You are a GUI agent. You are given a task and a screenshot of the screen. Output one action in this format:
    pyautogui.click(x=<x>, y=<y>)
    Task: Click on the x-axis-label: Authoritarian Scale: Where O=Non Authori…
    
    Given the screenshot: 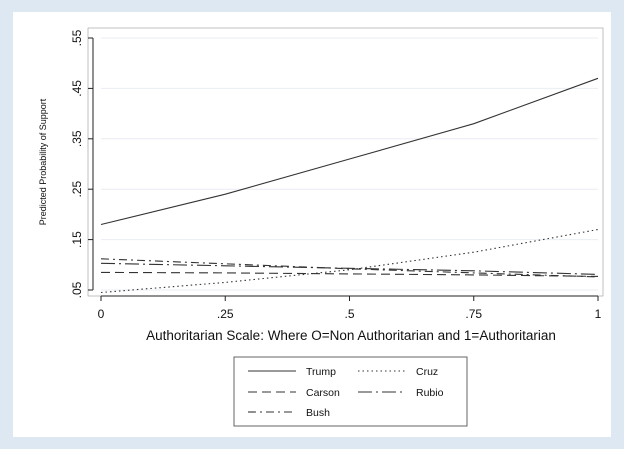 What is the action you would take?
    pyautogui.click(x=351, y=335)
    